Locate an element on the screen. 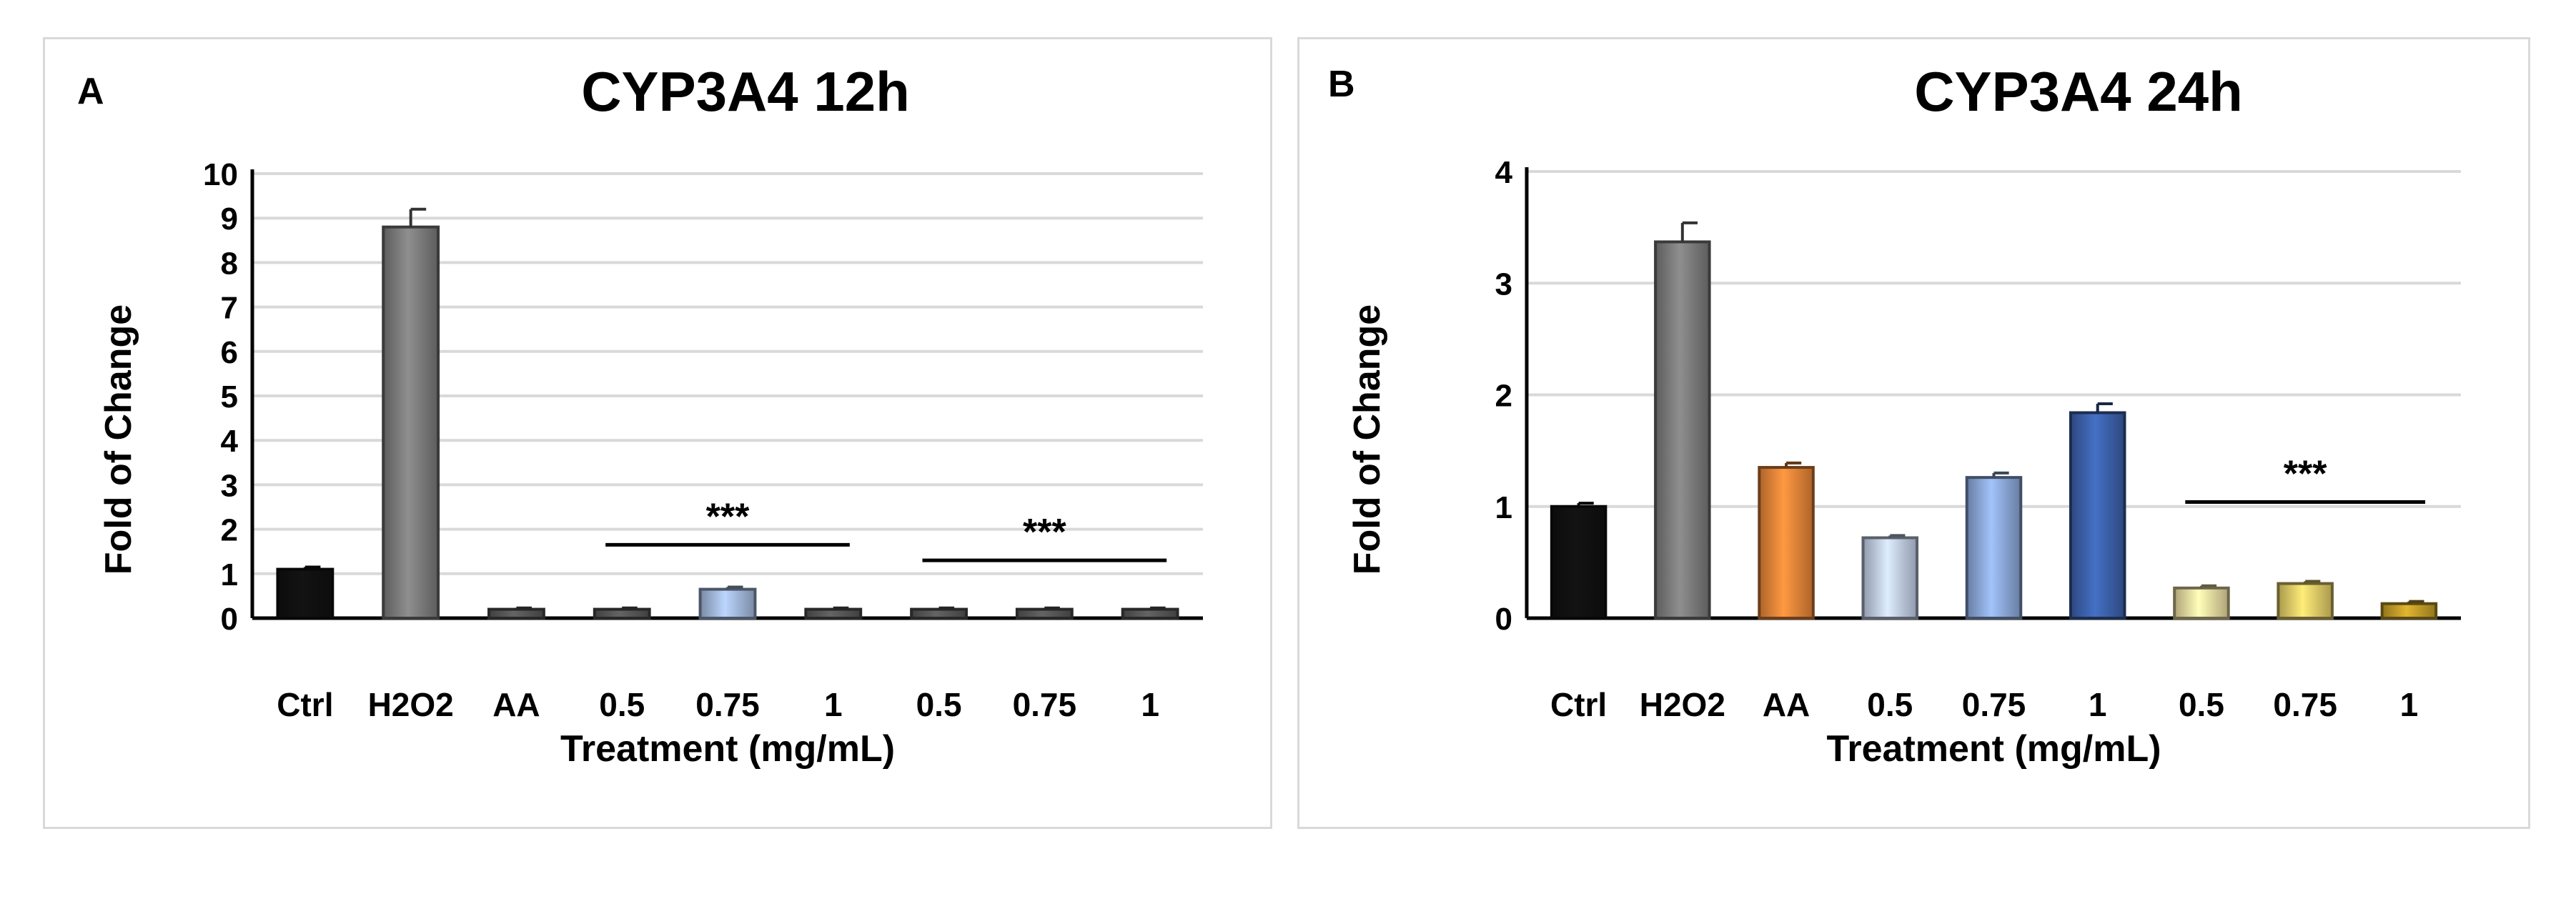  panel-label: A is located at coordinates (91, 92).